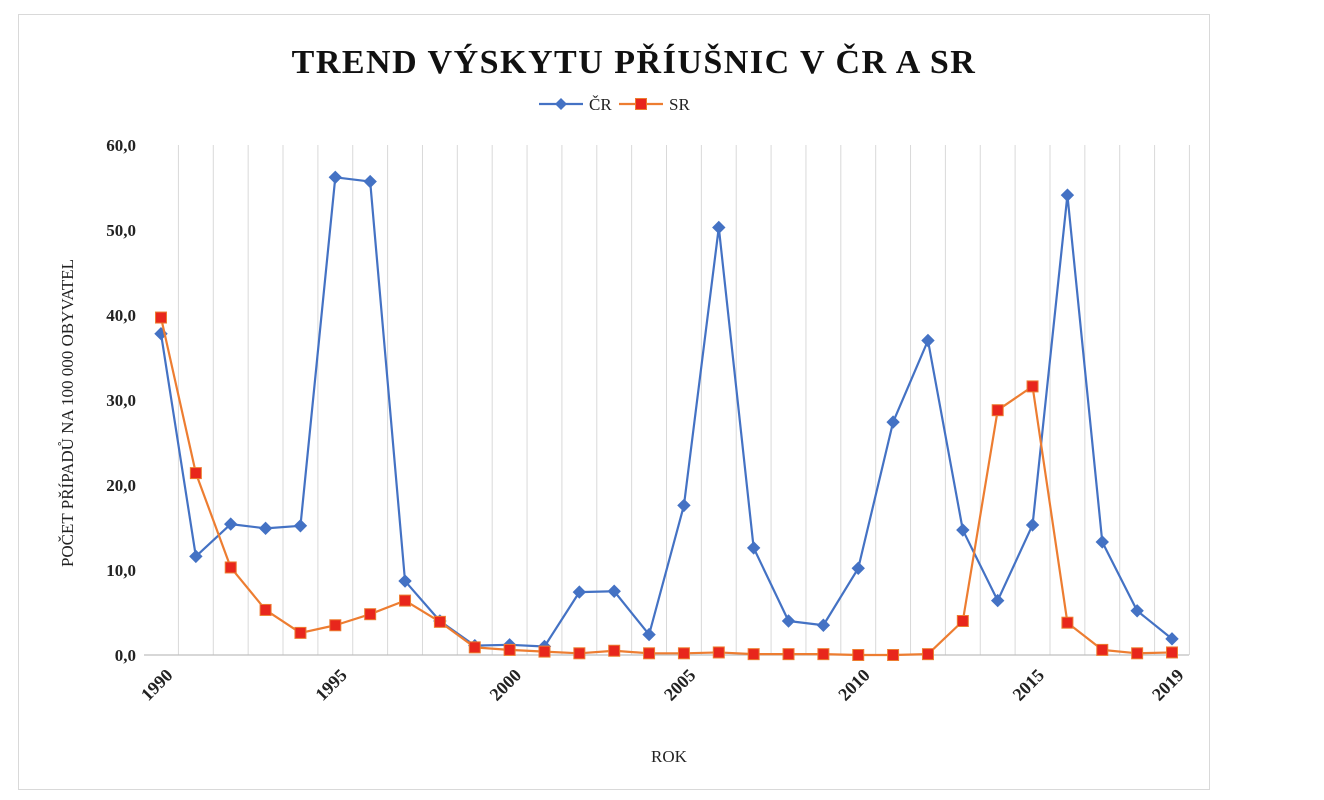 This screenshot has width=1324, height=800. What do you see at coordinates (121, 485) in the screenshot?
I see `y-tick-label: 20,0` at bounding box center [121, 485].